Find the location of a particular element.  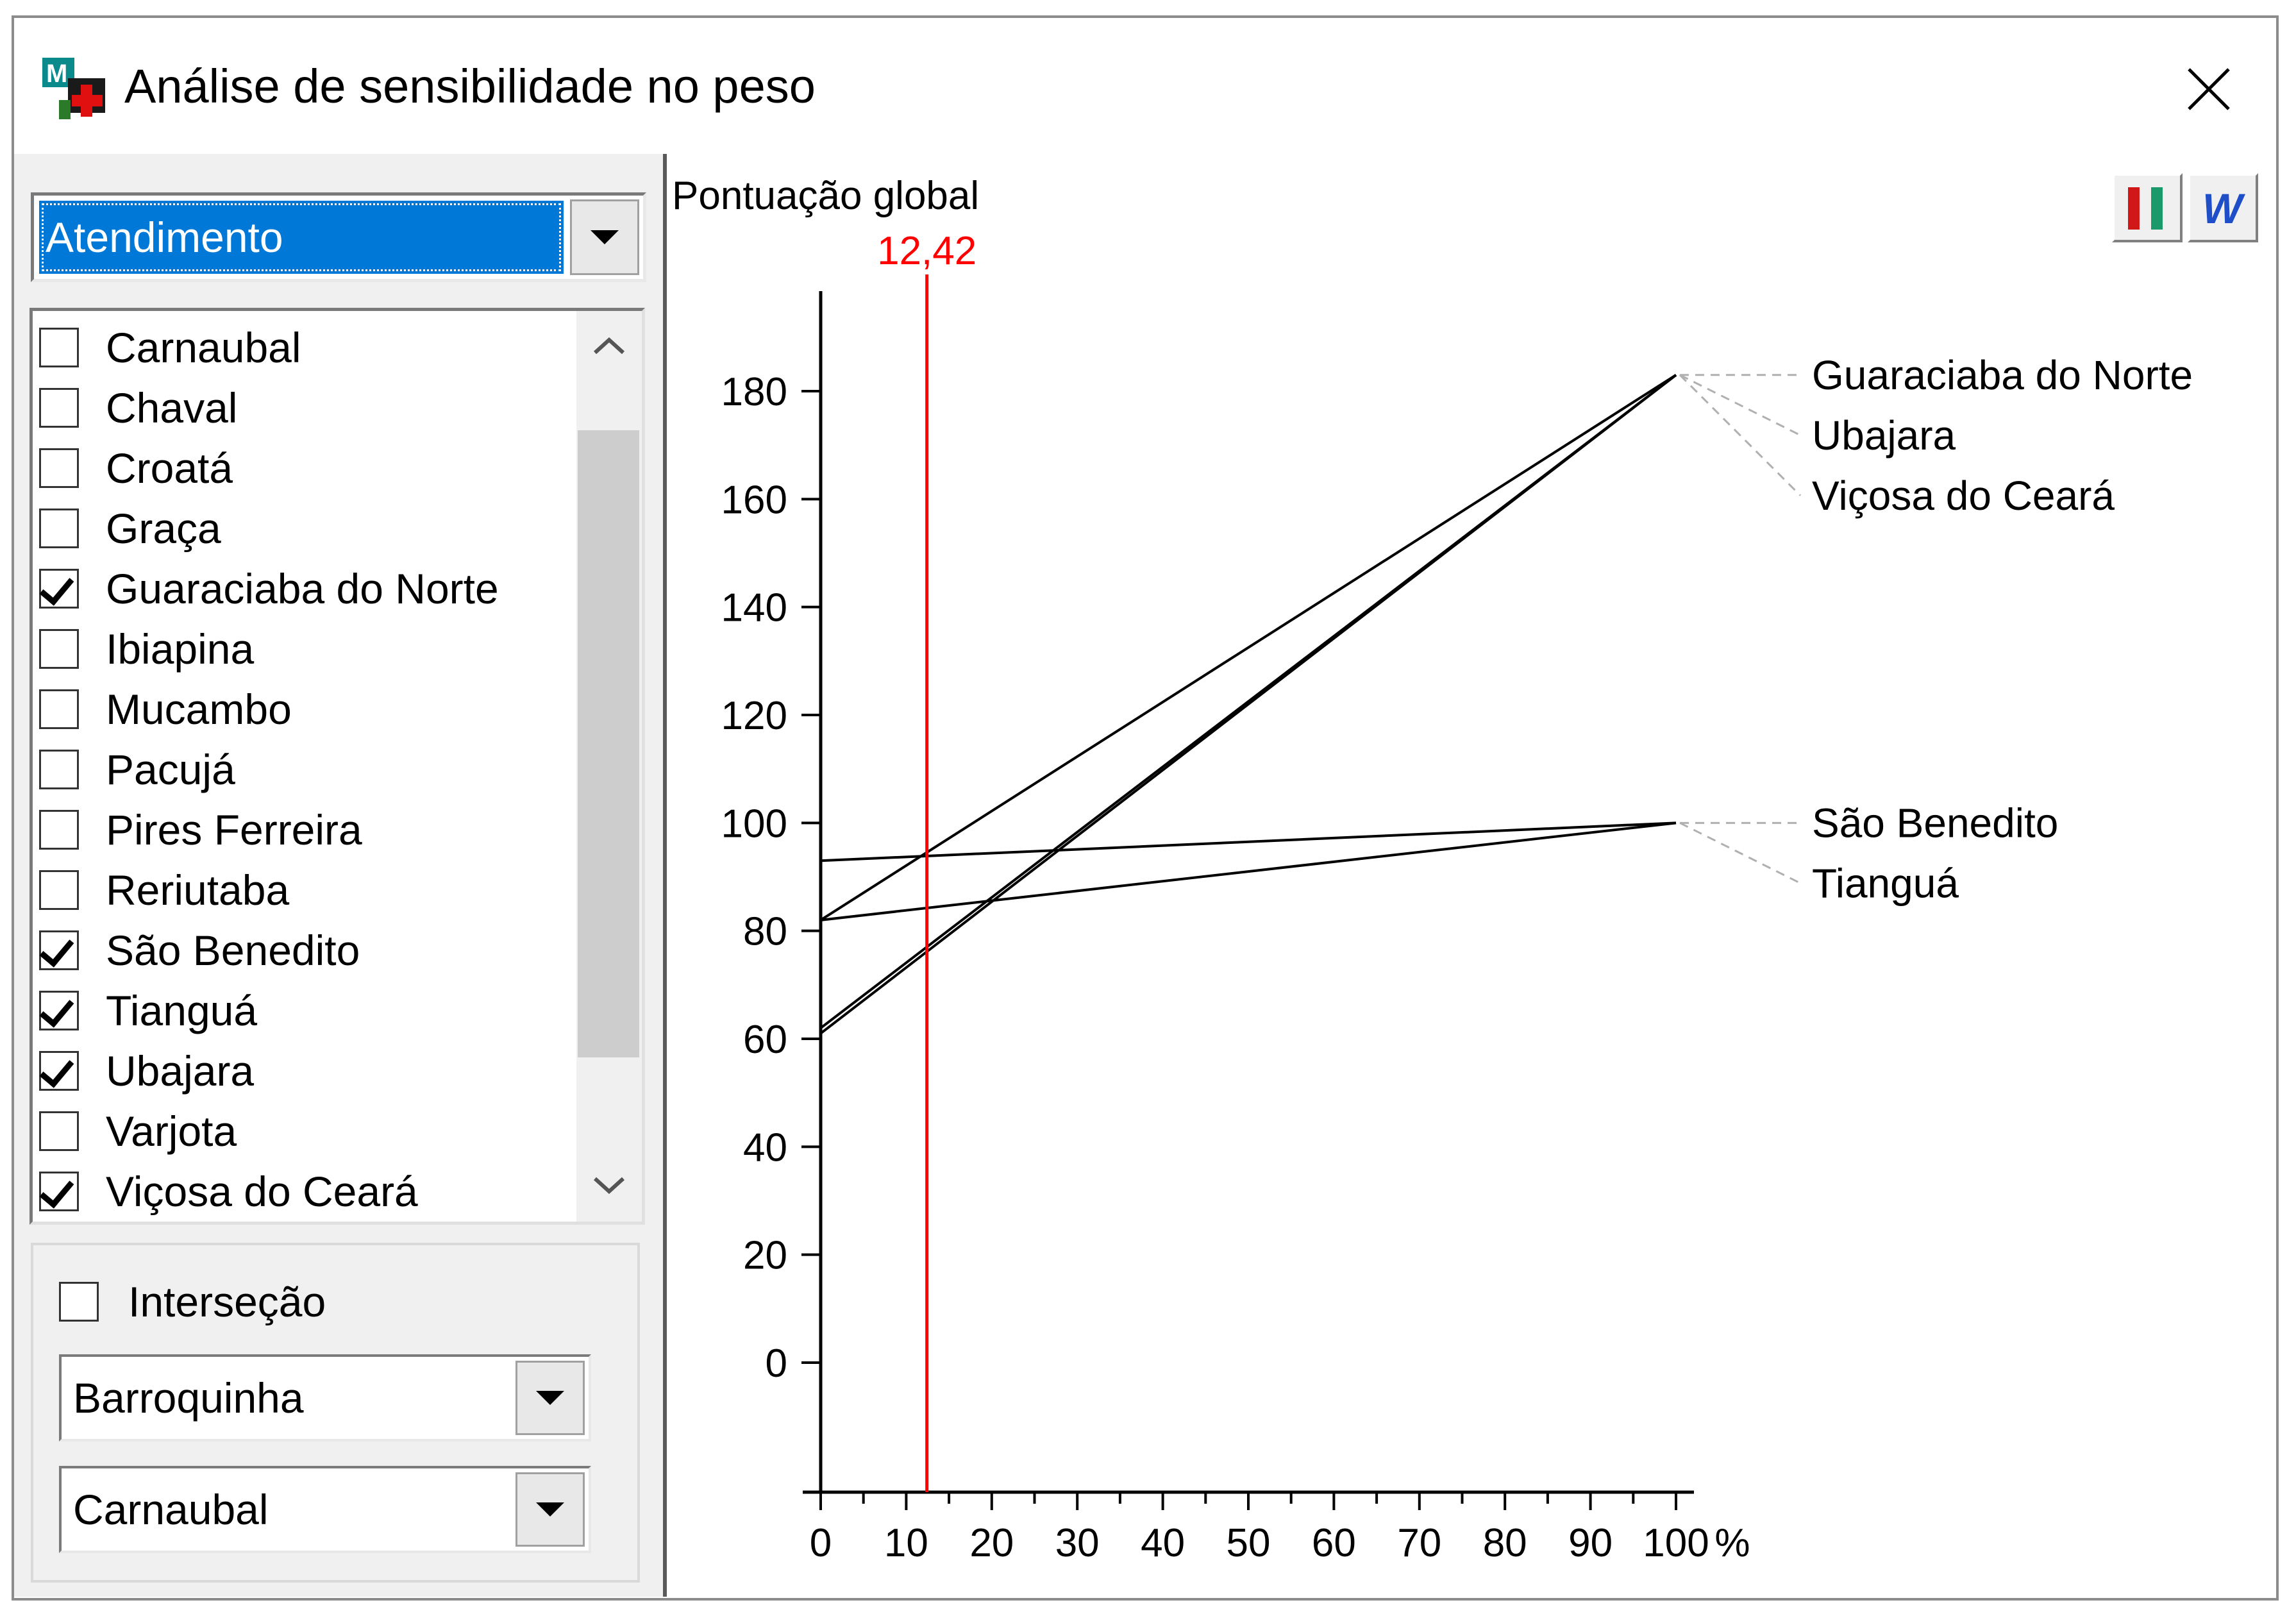

list-item: Reriutaba is located at coordinates (305, 890).